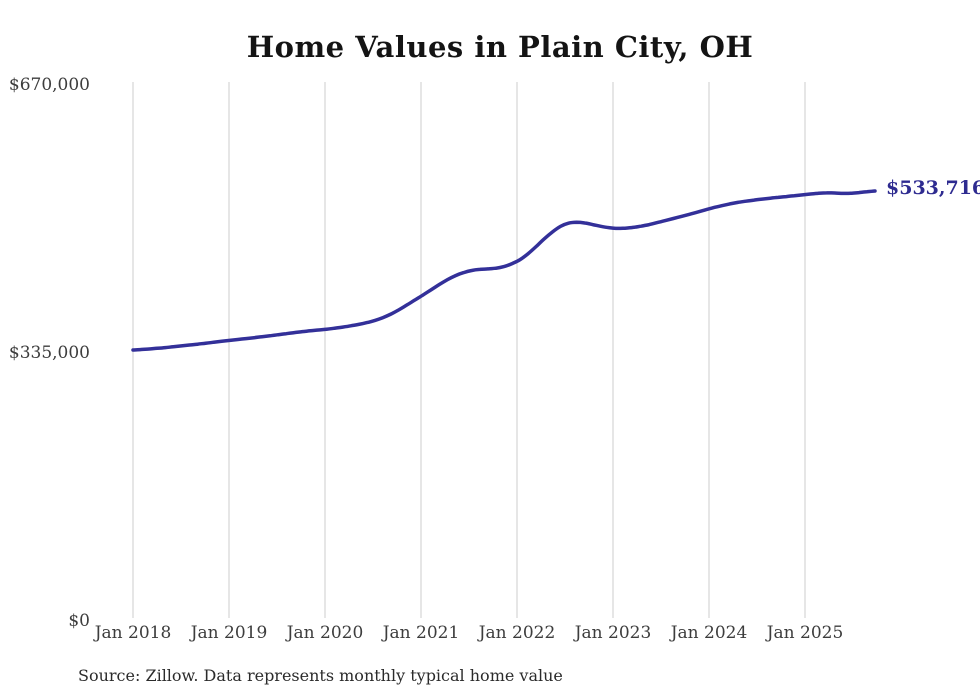 This screenshot has width=980, height=699. What do you see at coordinates (49, 353) in the screenshot?
I see `y-tick-label: $335,000` at bounding box center [49, 353].